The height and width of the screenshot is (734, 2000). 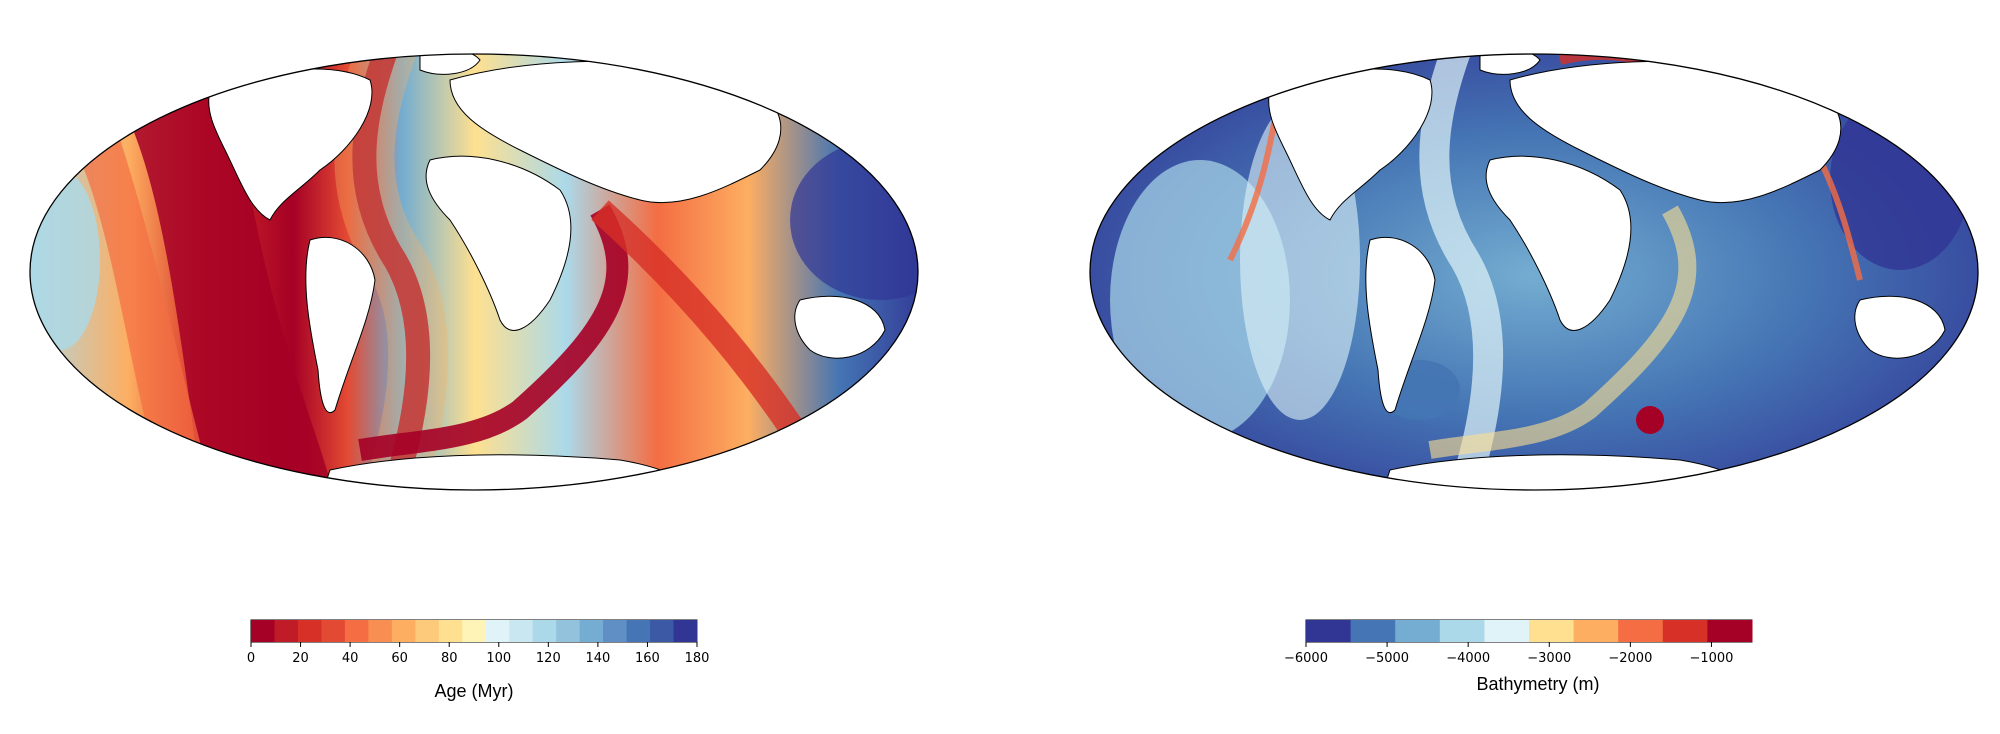 I want to click on colorbar-tick-label: 140, so click(x=597, y=658).